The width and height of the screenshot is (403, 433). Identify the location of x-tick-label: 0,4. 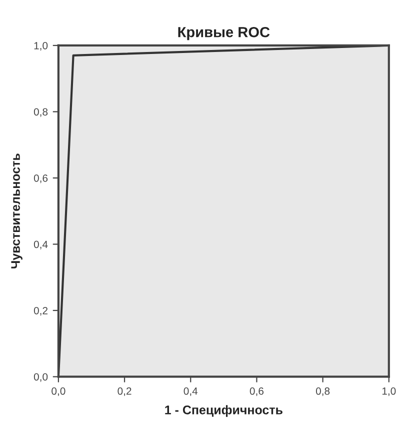
(191, 391).